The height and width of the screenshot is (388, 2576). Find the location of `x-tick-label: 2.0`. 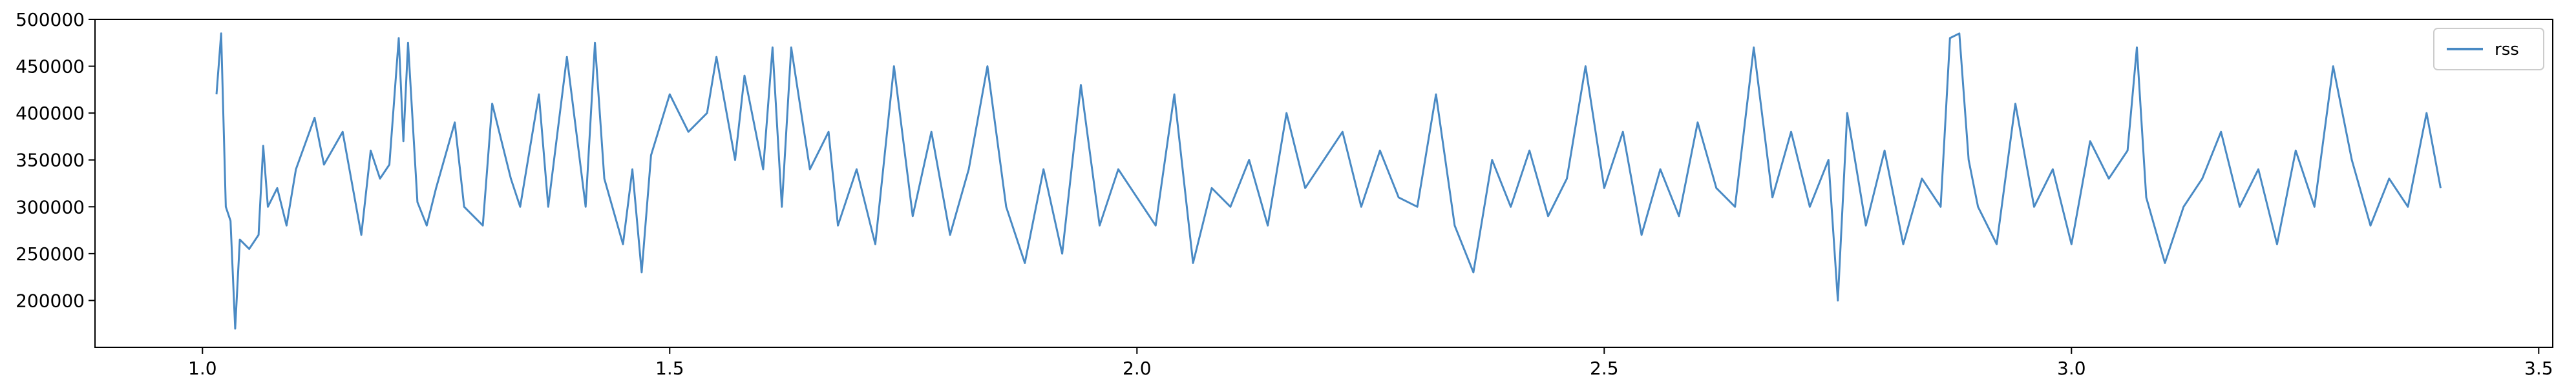

x-tick-label: 2.0 is located at coordinates (1137, 368).